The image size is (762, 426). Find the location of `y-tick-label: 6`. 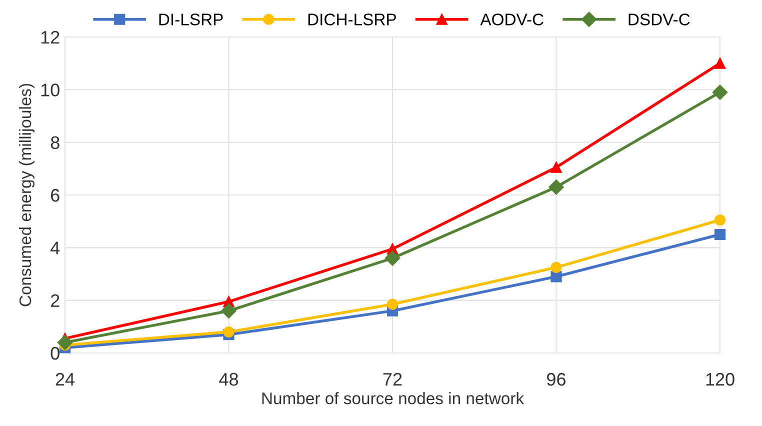

y-tick-label: 6 is located at coordinates (55, 195).